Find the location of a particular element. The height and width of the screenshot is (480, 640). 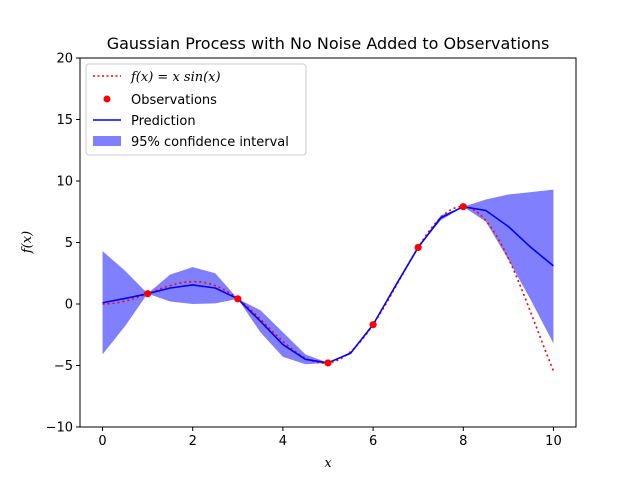

x-tick-label: 2 is located at coordinates (193, 441).